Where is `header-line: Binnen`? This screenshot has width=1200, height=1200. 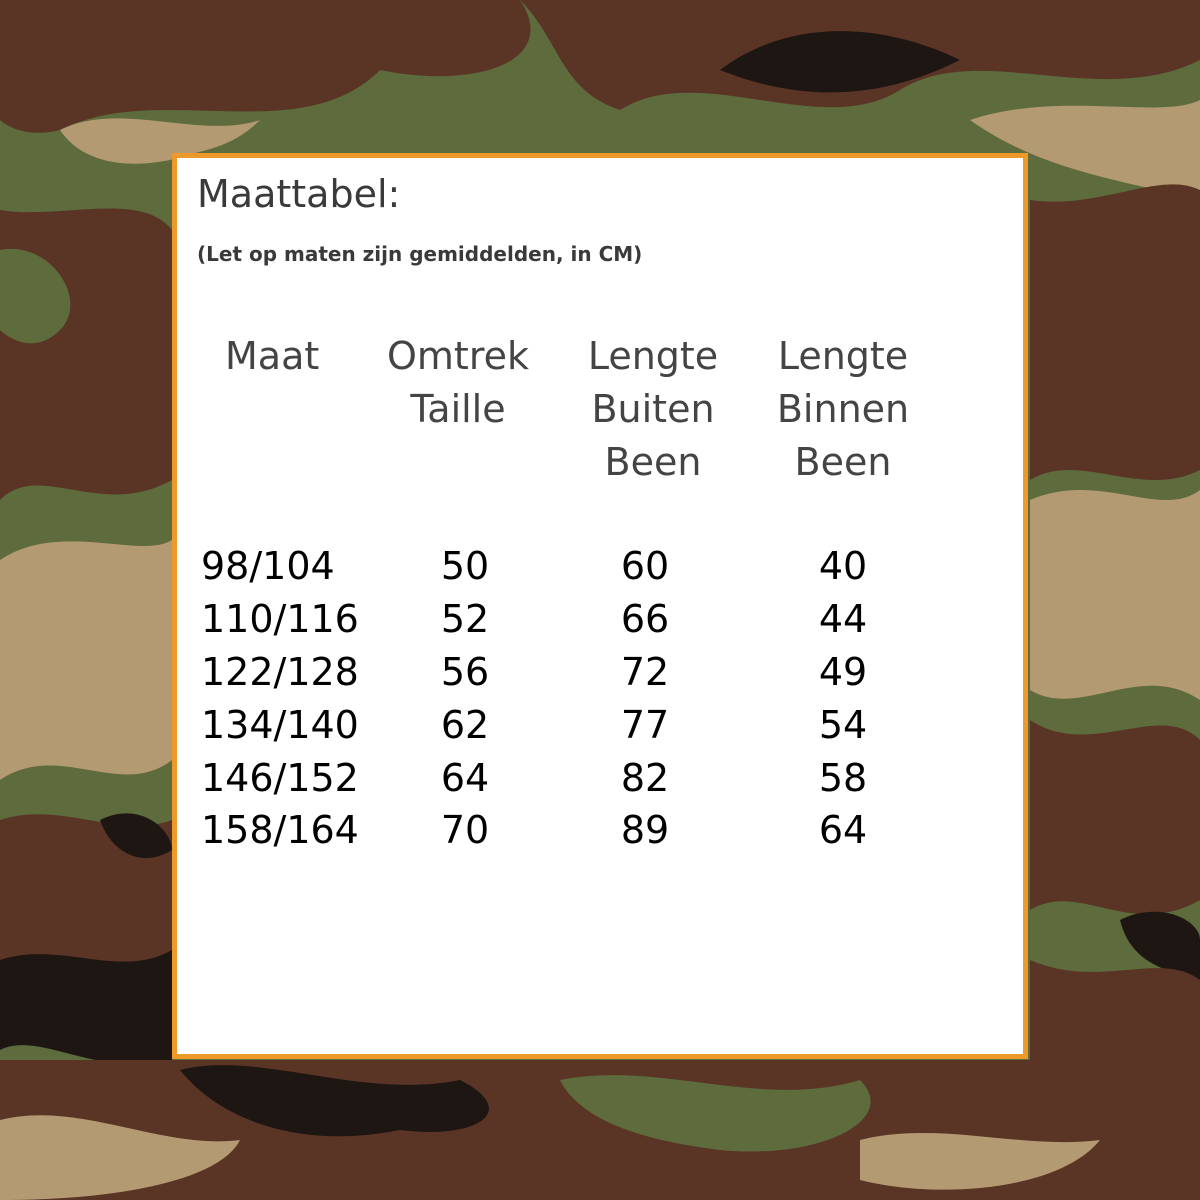 header-line: Binnen is located at coordinates (843, 409).